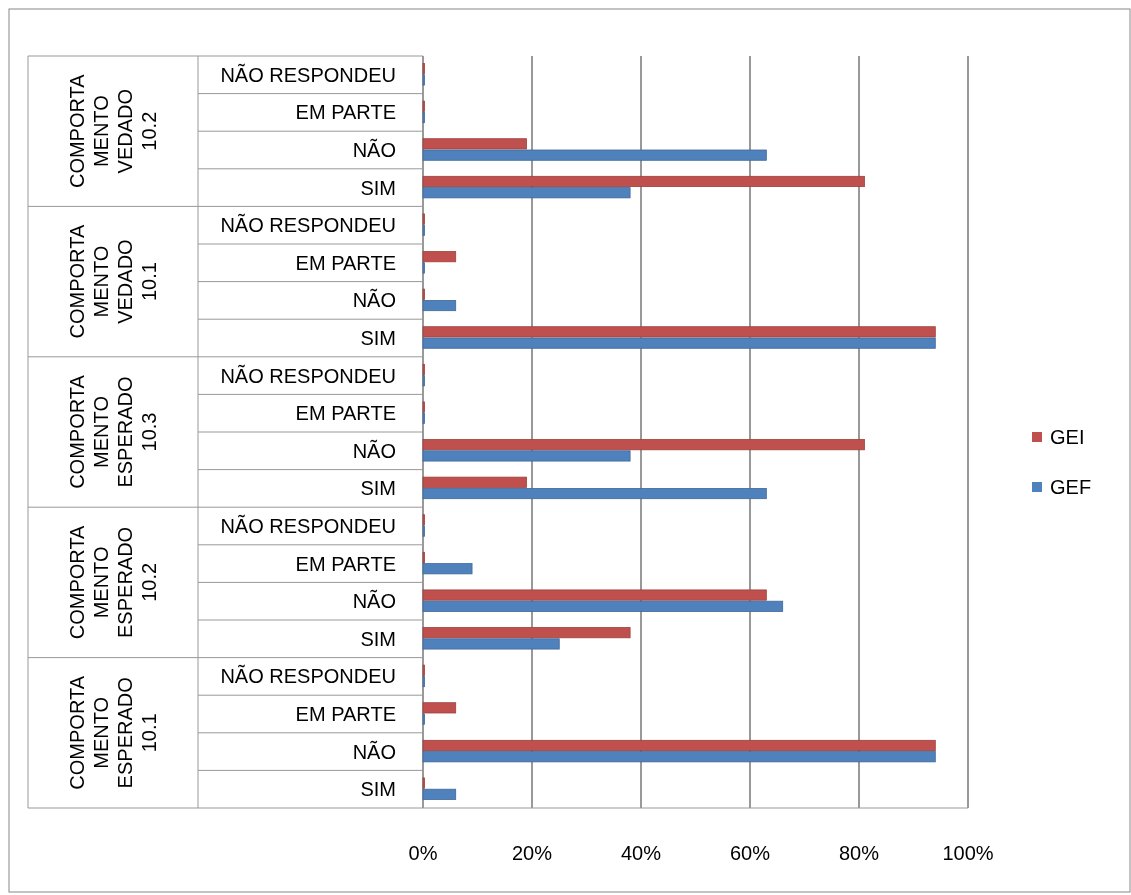  I want to click on x-tick-label: 80%, so click(859, 853).